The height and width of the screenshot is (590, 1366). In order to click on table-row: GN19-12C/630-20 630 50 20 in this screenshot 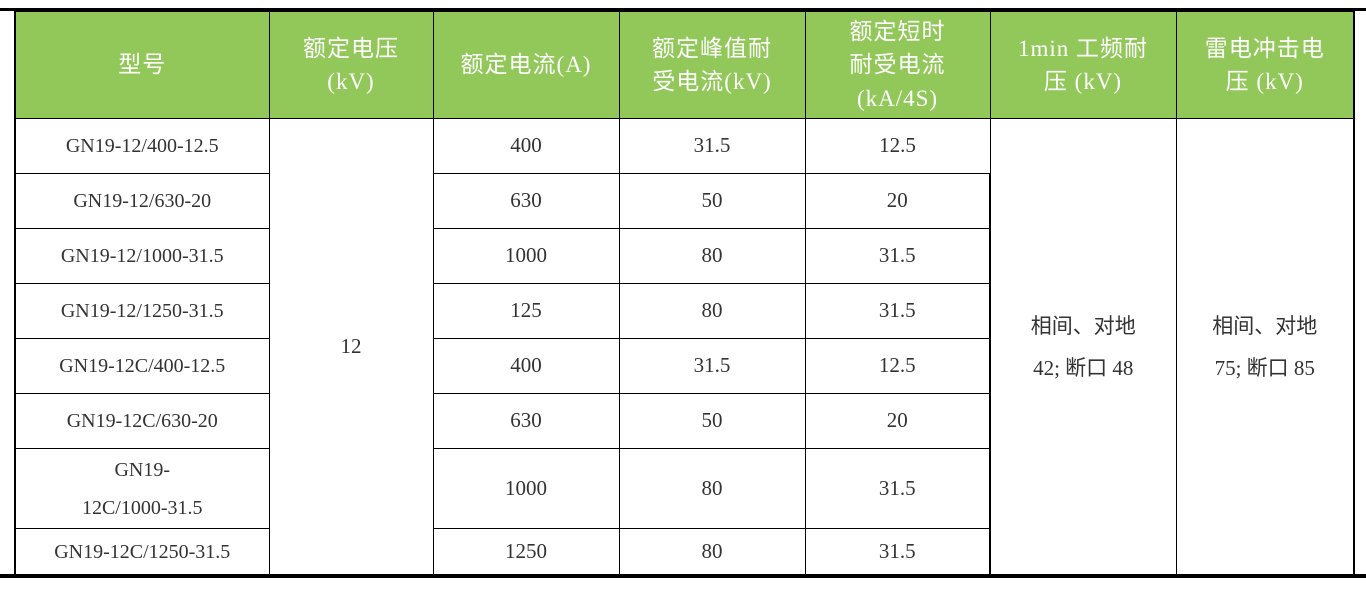, I will do `click(684, 421)`.